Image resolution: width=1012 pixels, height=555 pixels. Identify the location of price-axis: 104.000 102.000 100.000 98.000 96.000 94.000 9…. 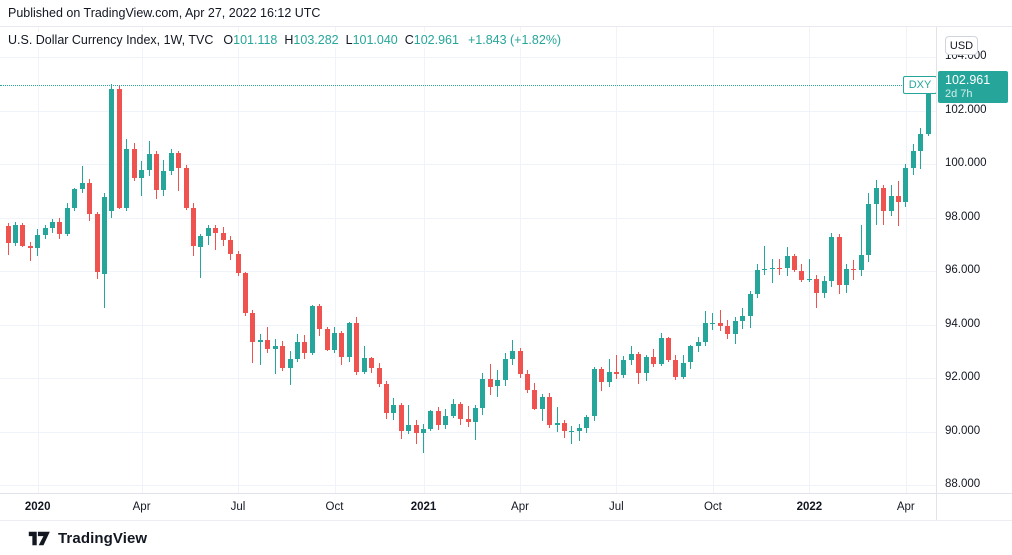
(974, 260).